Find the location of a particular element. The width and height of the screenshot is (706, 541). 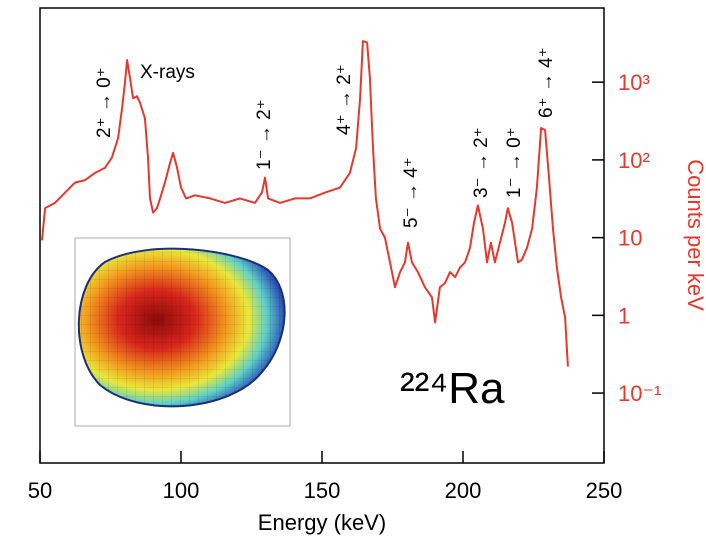

annotation: X-rays is located at coordinates (167, 72).